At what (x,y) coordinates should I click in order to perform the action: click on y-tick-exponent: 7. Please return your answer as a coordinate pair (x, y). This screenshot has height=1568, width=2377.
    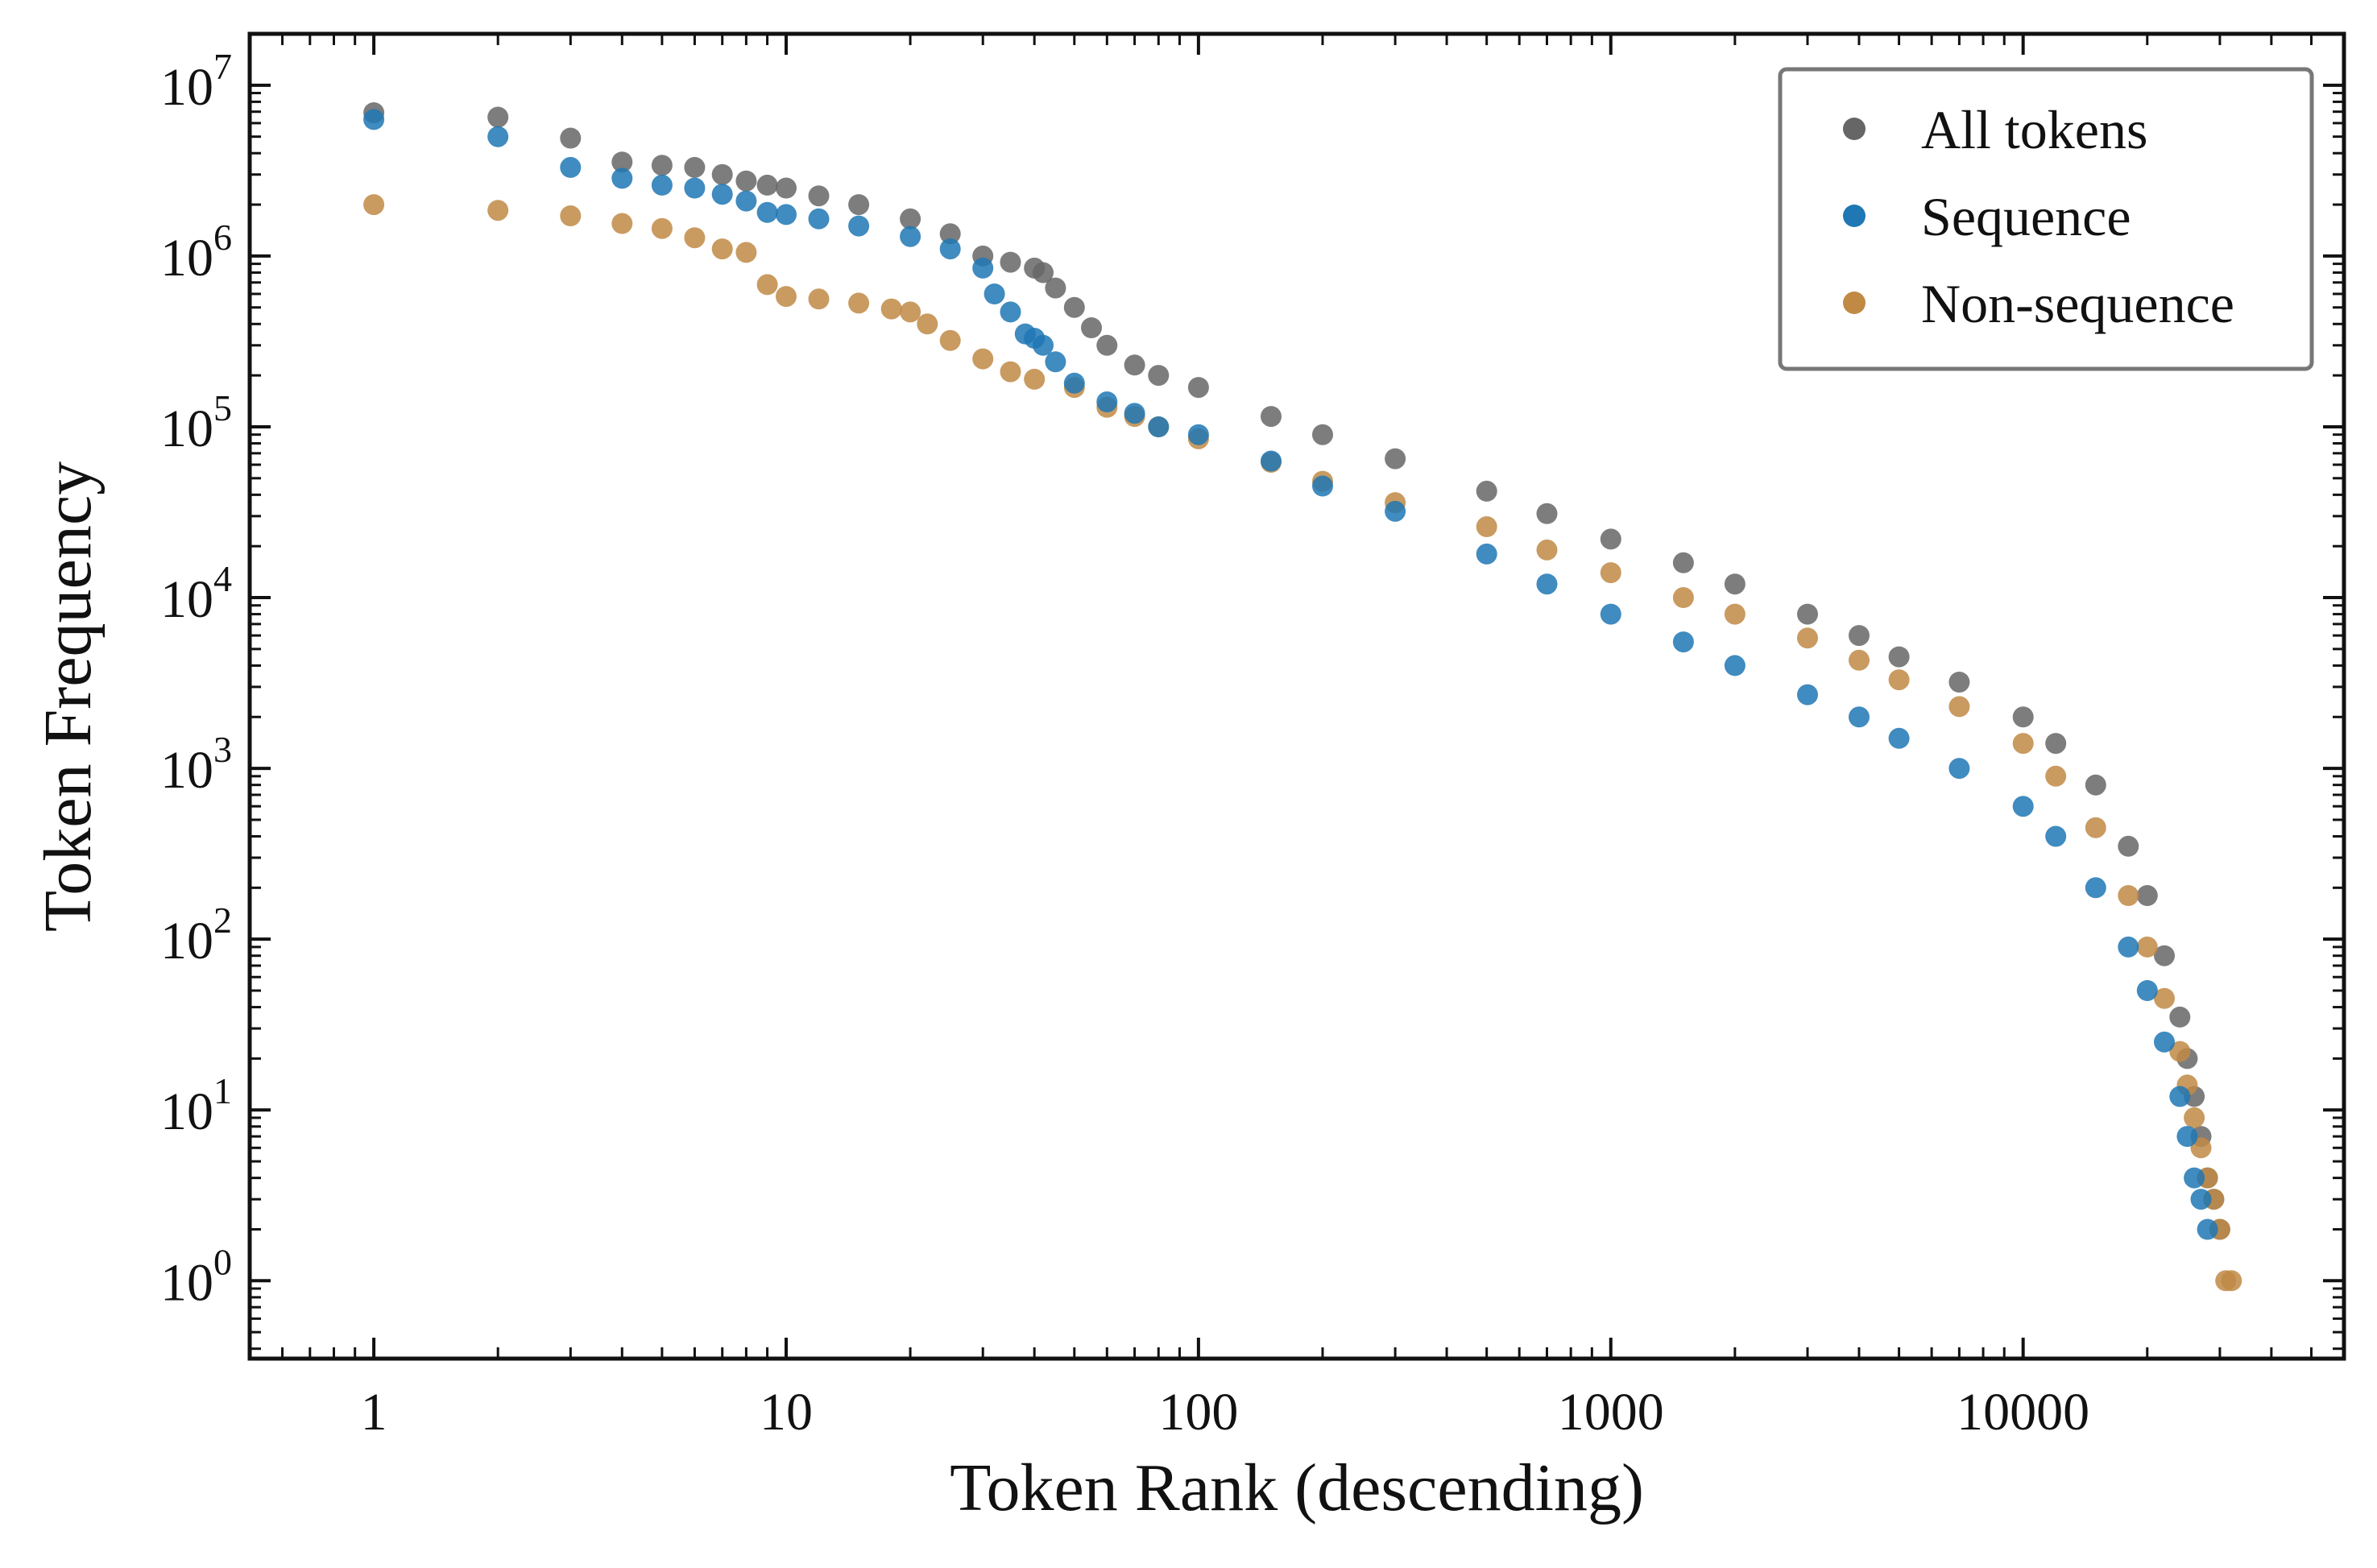
    Looking at the image, I should click on (222, 67).